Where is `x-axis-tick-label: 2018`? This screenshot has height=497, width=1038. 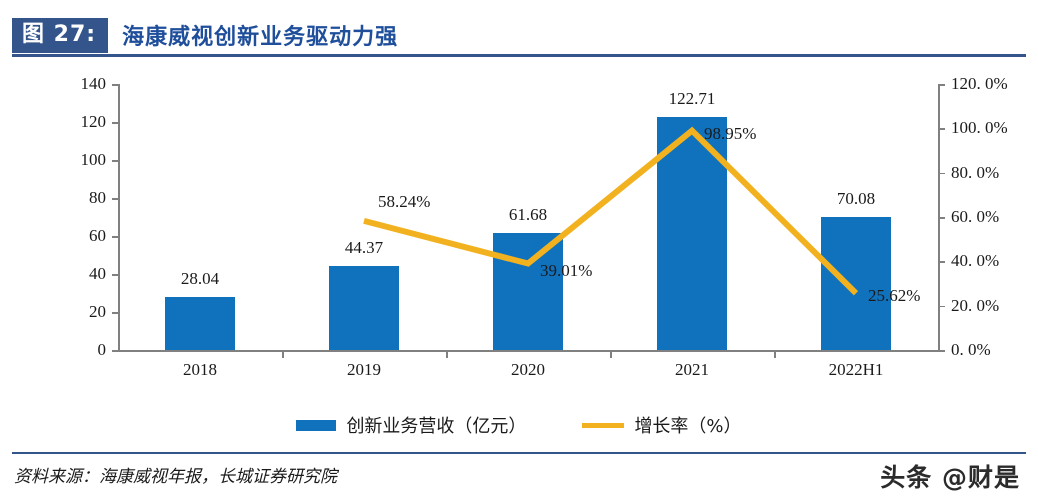
x-axis-tick-label: 2018 is located at coordinates (200, 369).